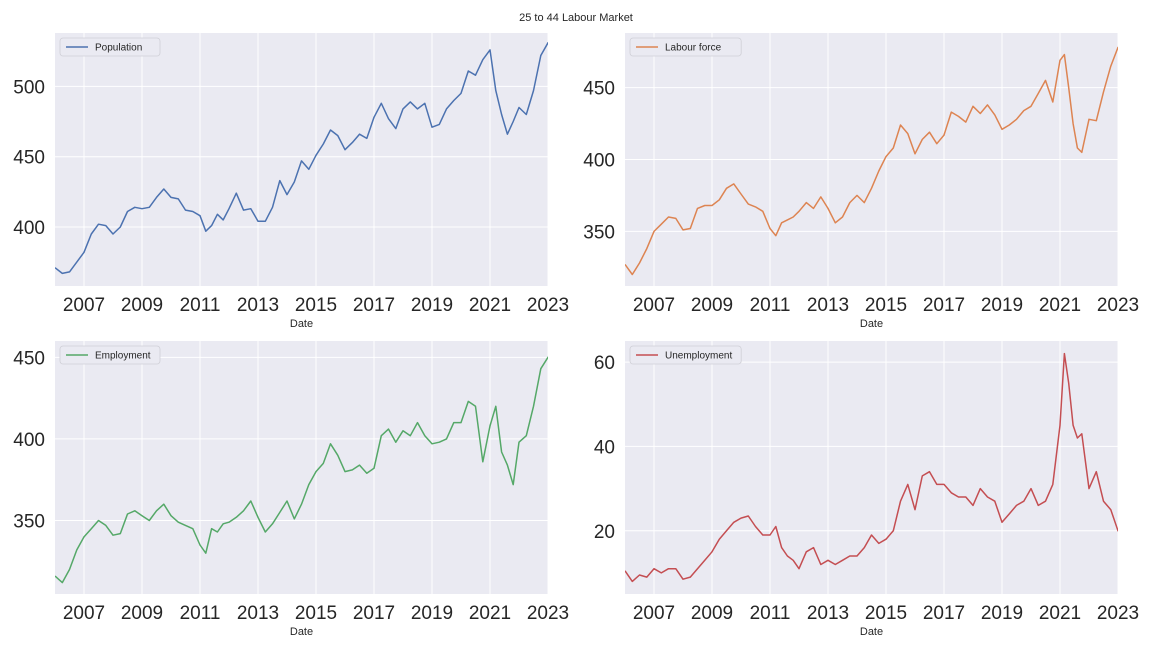 This screenshot has width=1152, height=648. What do you see at coordinates (123, 356) in the screenshot?
I see `legend-label: Employment` at bounding box center [123, 356].